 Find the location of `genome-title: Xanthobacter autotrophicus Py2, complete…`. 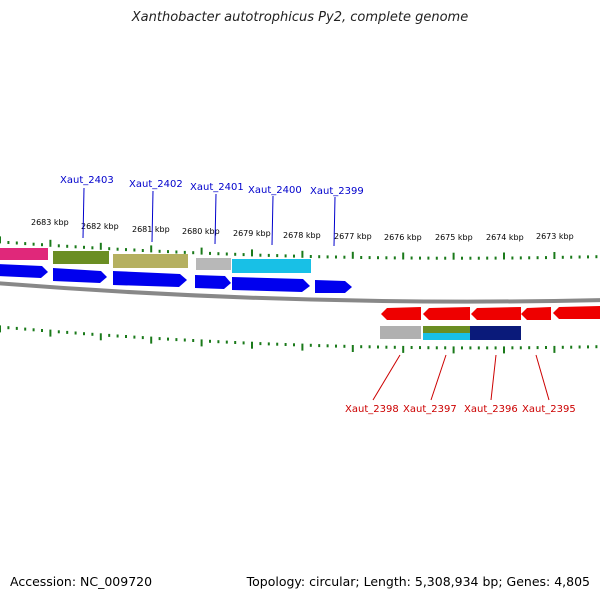

genome-title: Xanthobacter autotrophicus Py2, complete… is located at coordinates (300, 17).